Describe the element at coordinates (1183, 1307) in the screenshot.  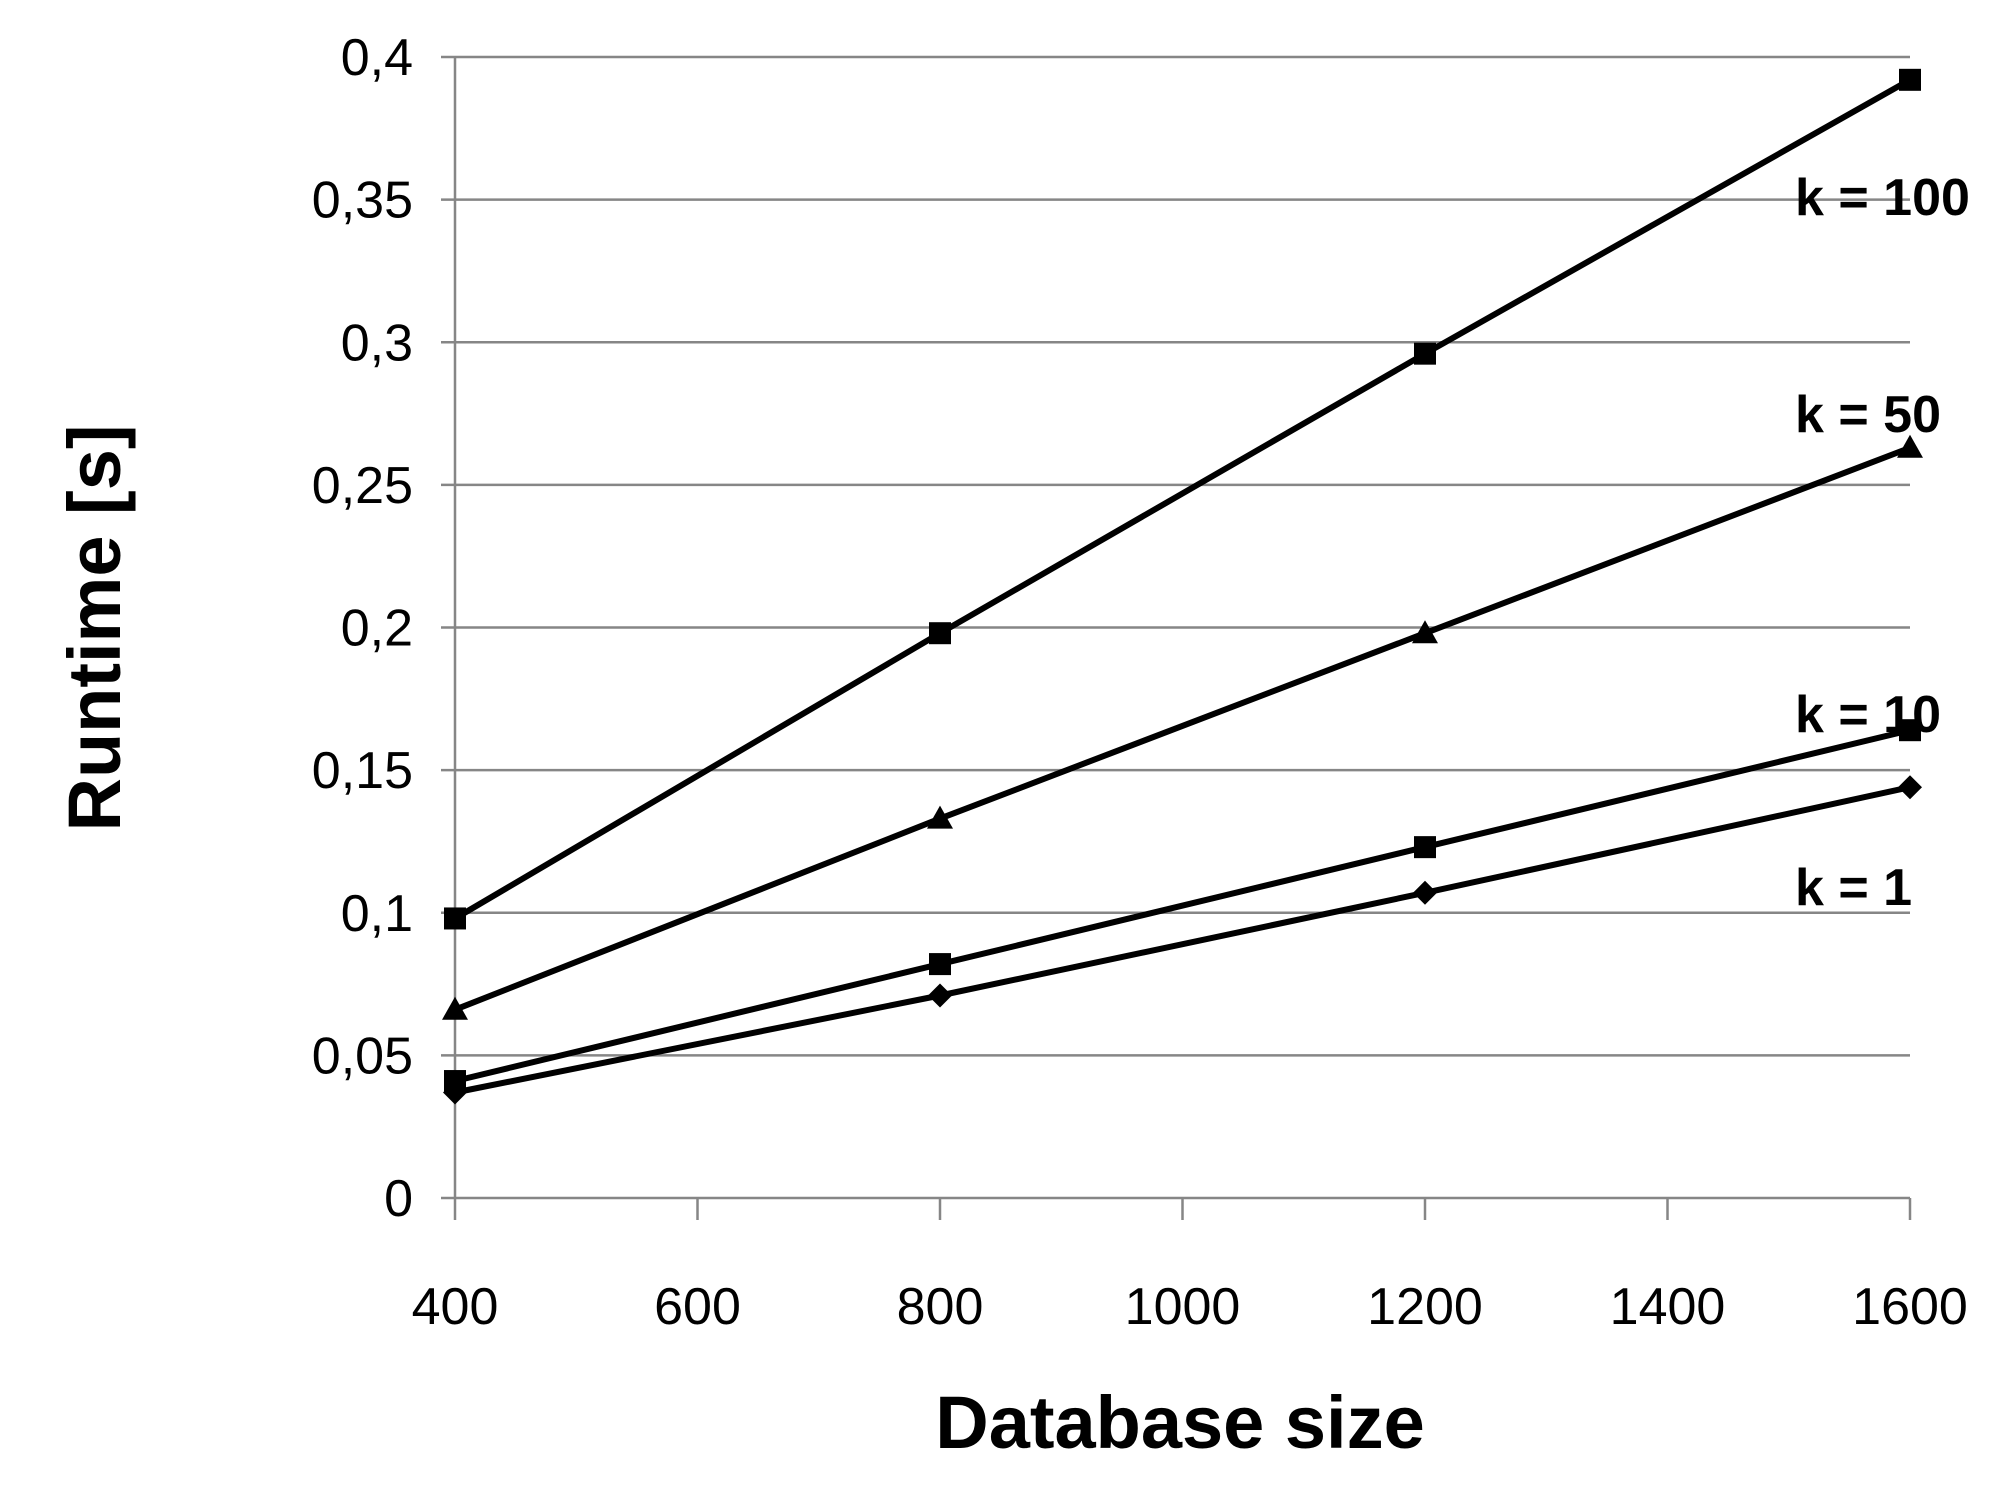
I see `x-tick-label: 1000` at that location.